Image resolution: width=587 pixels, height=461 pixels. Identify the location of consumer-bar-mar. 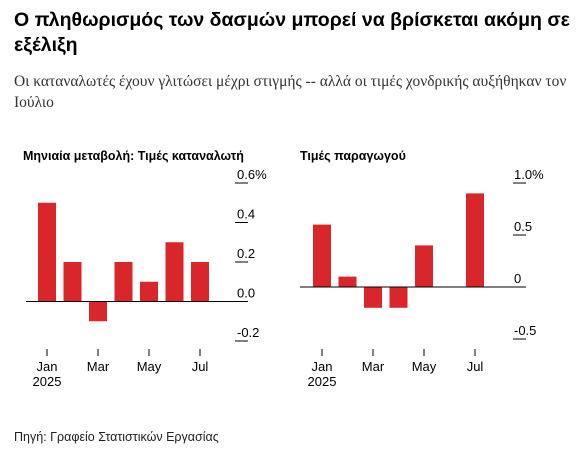
(98, 311).